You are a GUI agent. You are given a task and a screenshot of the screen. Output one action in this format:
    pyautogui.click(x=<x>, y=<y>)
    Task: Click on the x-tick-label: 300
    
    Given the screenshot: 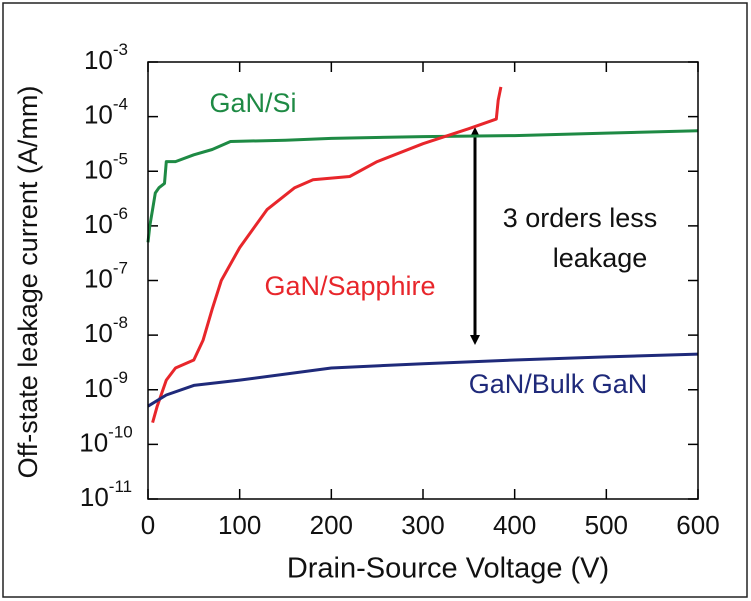 What is the action you would take?
    pyautogui.click(x=422, y=525)
    